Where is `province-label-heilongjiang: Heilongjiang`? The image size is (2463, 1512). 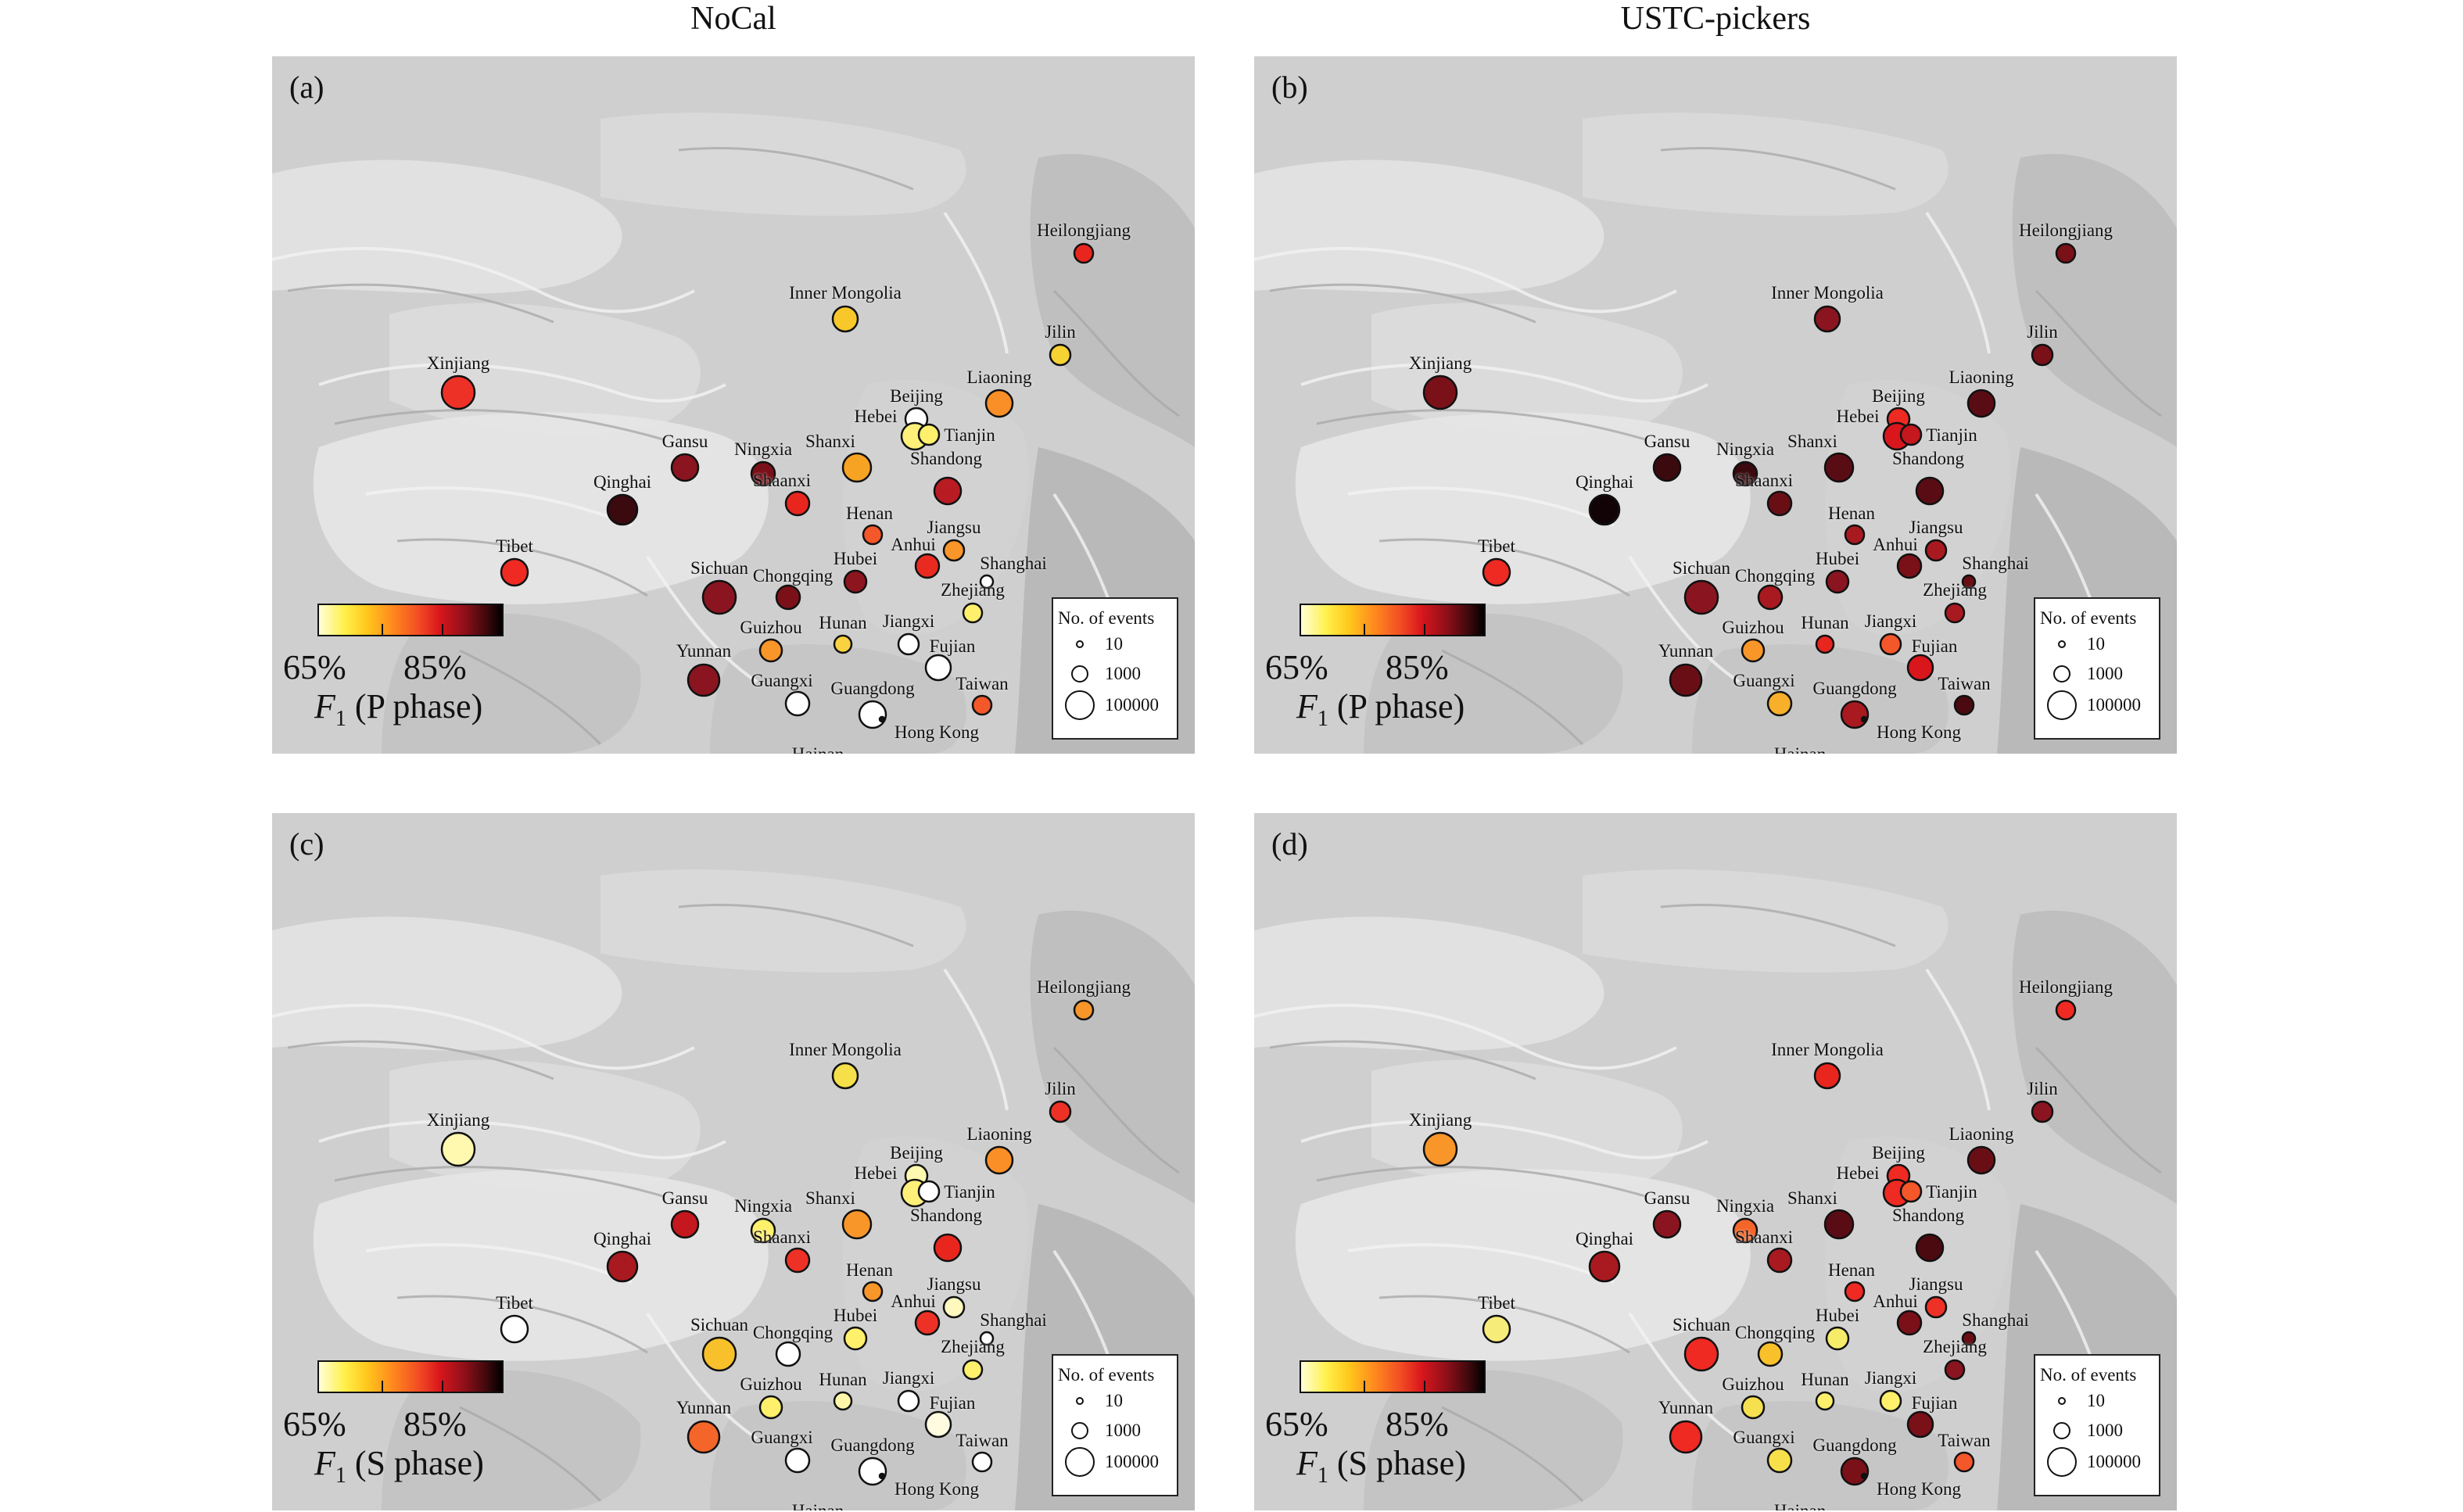
province-label-heilongjiang: Heilongjiang is located at coordinates (1083, 987).